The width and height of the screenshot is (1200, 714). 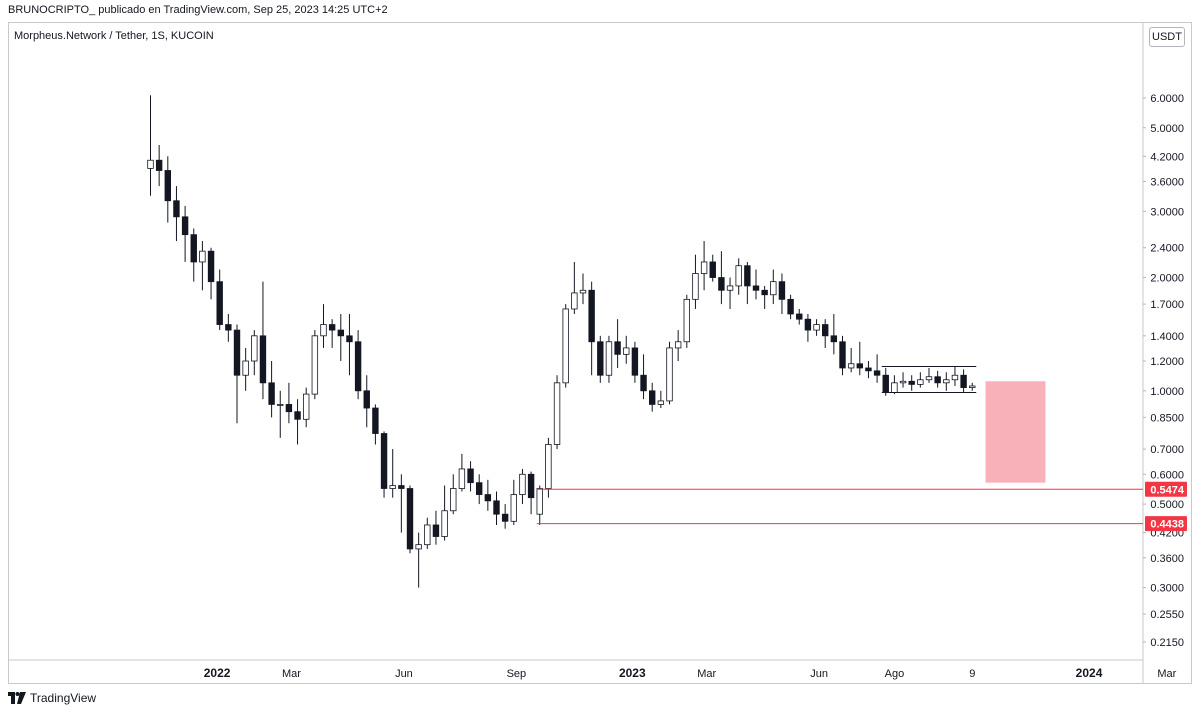 I want to click on level-price-tag: 0.5474, so click(x=1166, y=489).